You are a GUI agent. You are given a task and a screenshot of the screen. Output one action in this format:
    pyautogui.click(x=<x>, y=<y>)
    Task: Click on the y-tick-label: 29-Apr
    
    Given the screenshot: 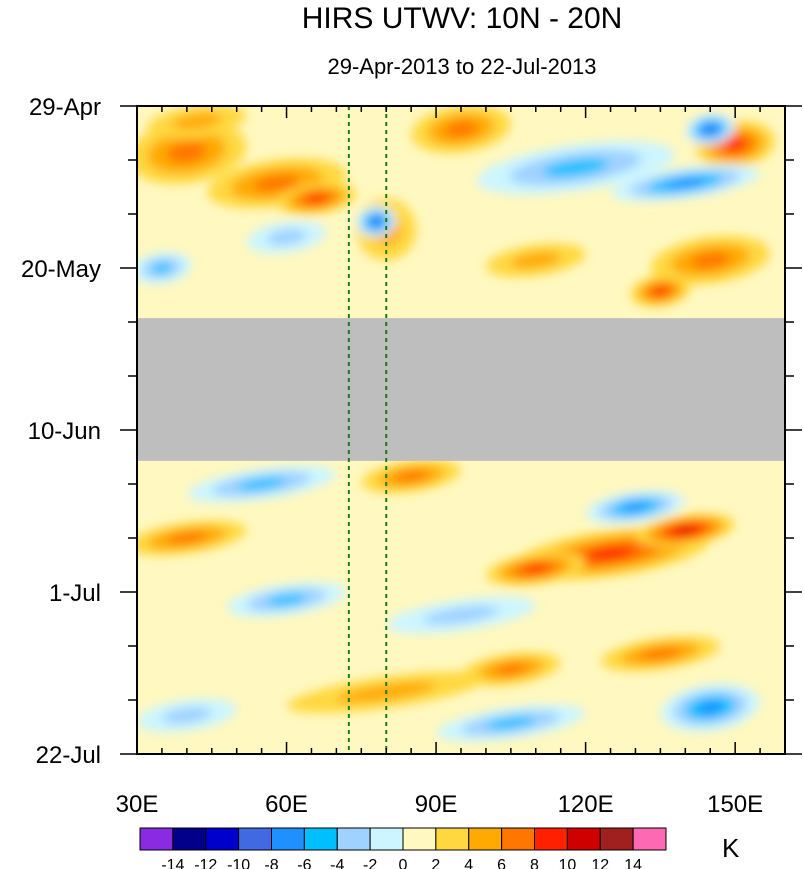 What is the action you would take?
    pyautogui.click(x=65, y=107)
    